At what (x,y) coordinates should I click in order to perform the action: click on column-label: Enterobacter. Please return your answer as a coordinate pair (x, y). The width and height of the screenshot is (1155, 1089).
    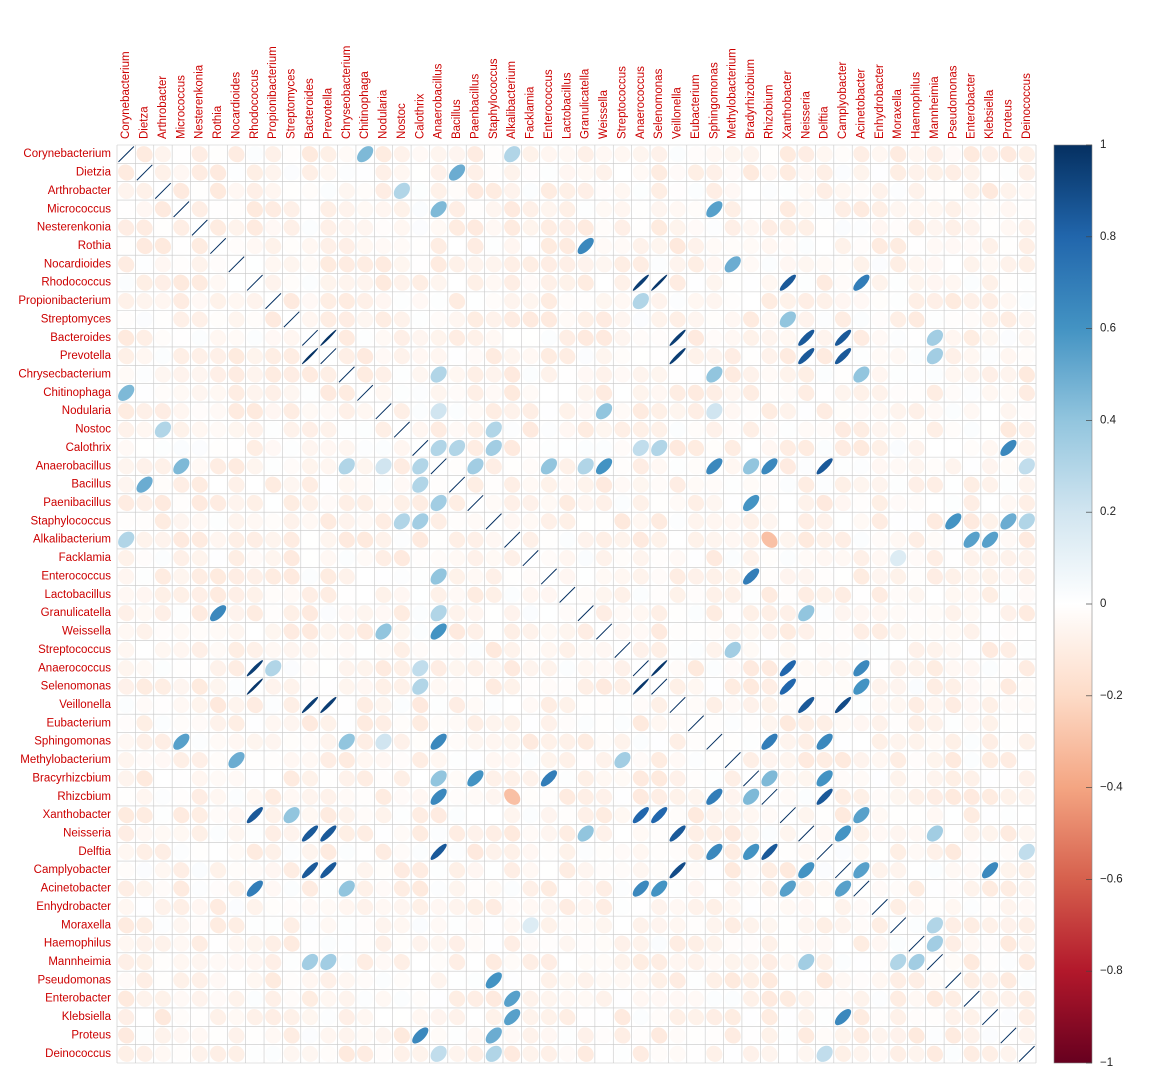
    Looking at the image, I should click on (972, 106).